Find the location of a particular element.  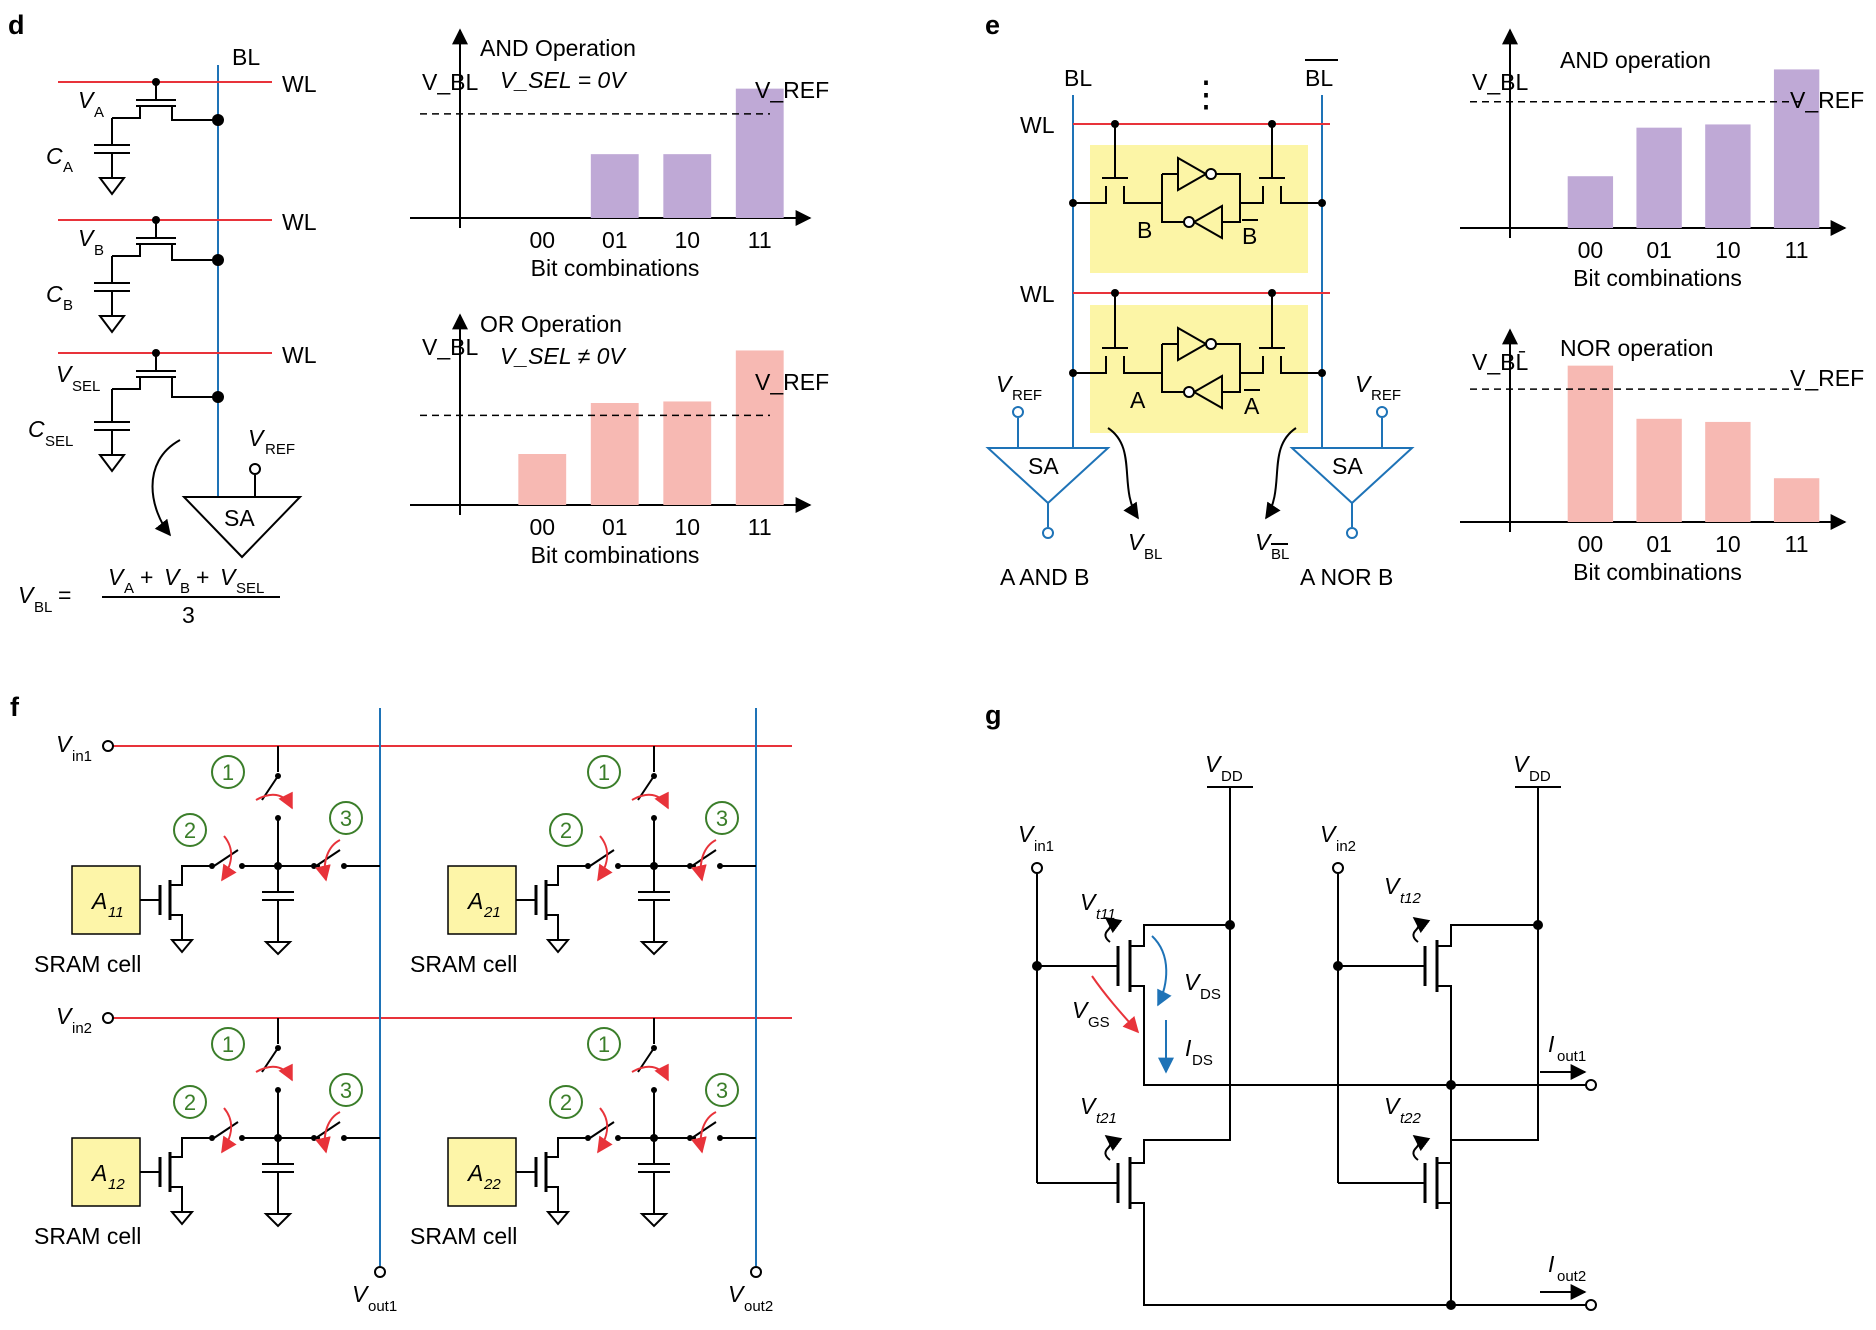

transistor-t12 is located at coordinates (1504, 1115).